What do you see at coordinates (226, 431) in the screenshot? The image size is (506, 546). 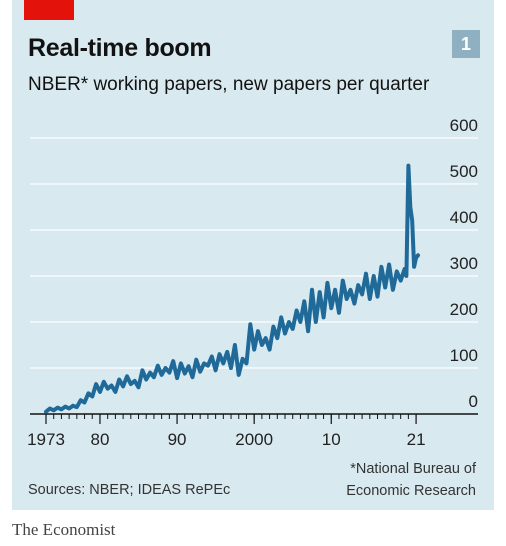 I see `x-ticks: 1973 80 90 2000 10 21` at bounding box center [226, 431].